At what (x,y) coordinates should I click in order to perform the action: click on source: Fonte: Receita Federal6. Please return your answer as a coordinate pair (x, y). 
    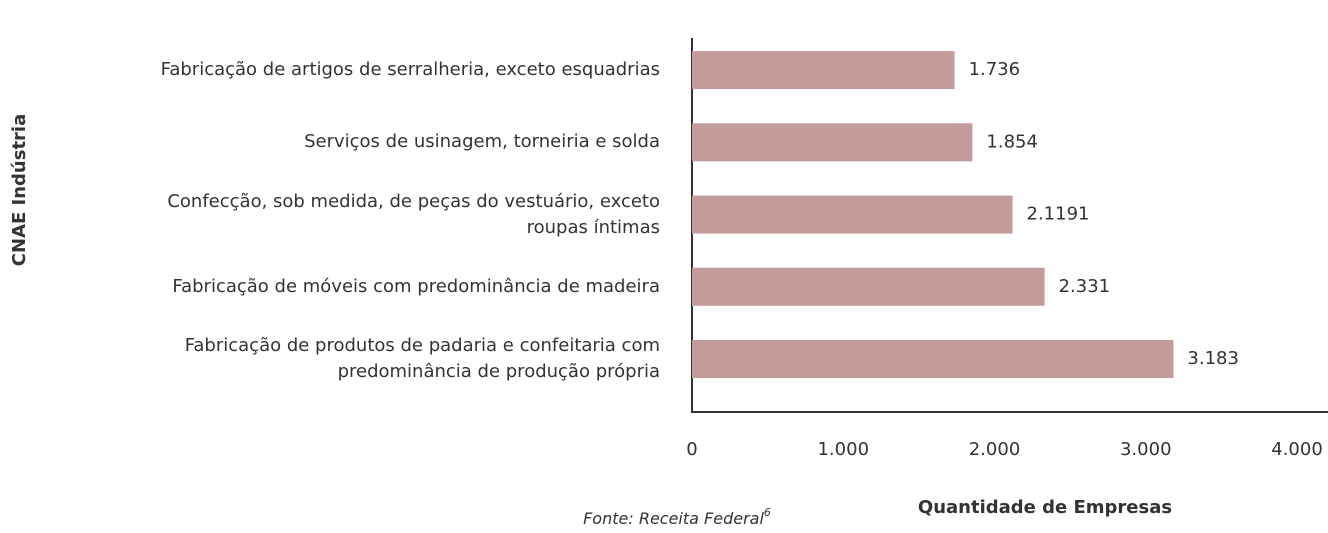
    Looking at the image, I should click on (677, 517).